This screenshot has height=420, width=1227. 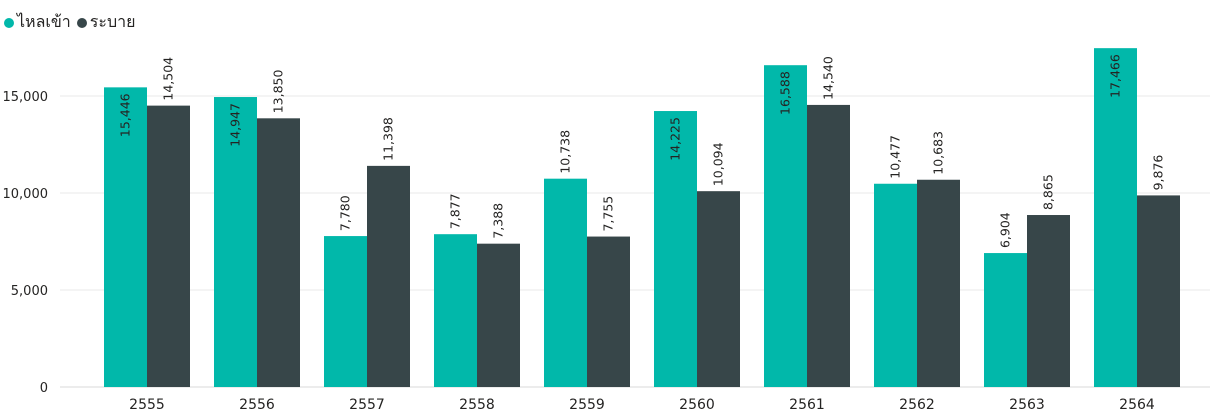 What do you see at coordinates (587, 405) in the screenshot?
I see `x-tick-label: 2559` at bounding box center [587, 405].